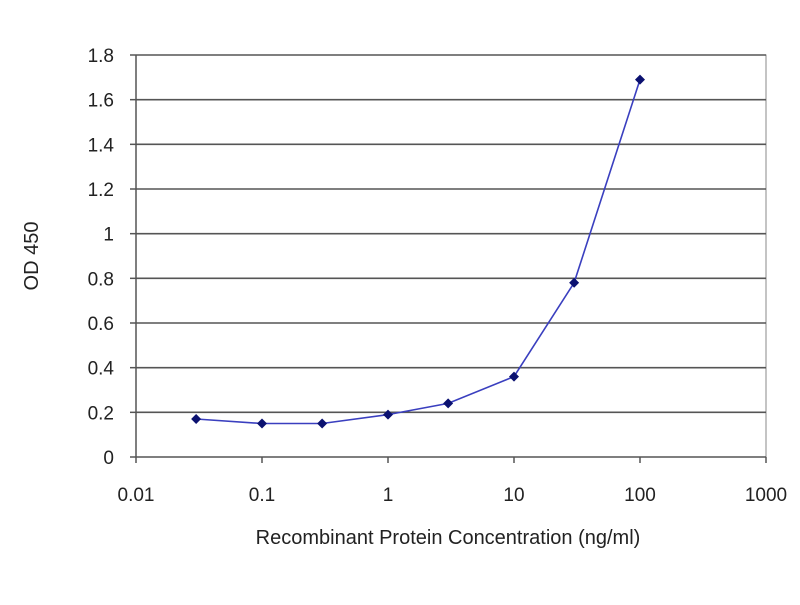 The width and height of the screenshot is (800, 605). Describe the element at coordinates (136, 495) in the screenshot. I see `x-tick-label: 0.01` at that location.